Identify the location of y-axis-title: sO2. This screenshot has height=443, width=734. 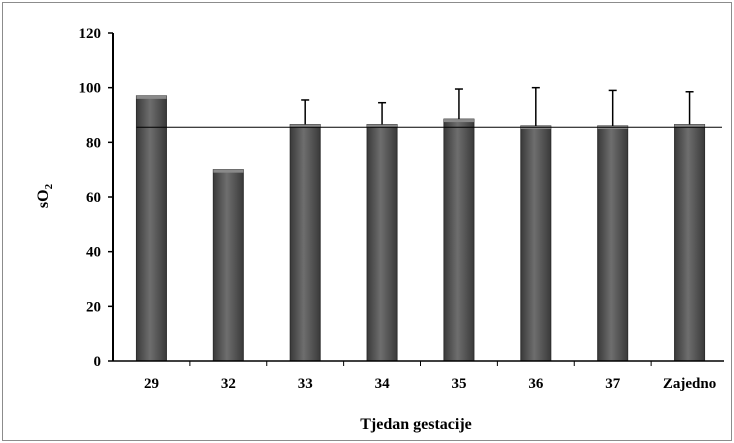
(45, 195).